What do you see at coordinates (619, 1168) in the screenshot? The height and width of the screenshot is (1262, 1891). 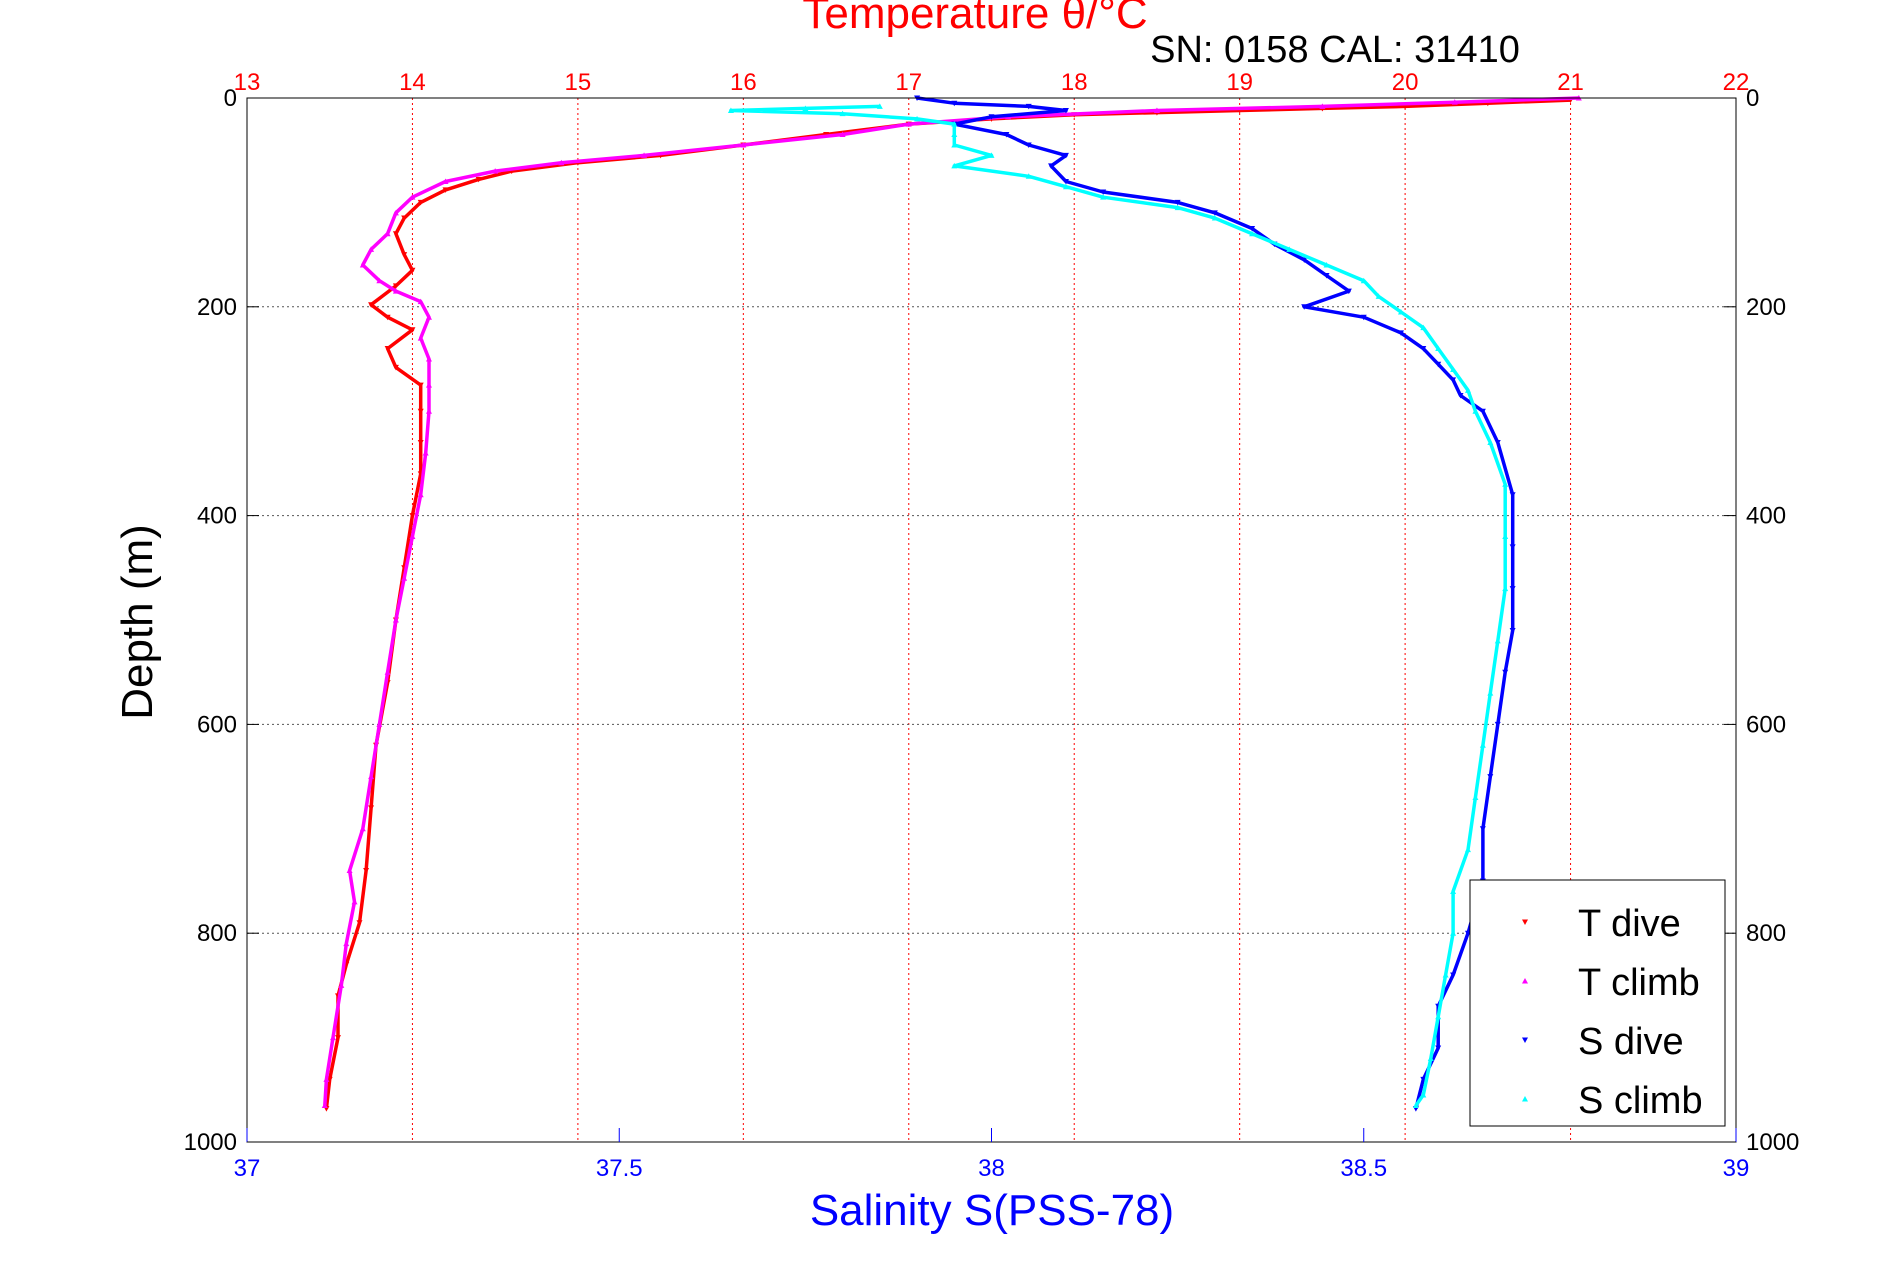 I see `bottom-tick-label: 37.5` at bounding box center [619, 1168].